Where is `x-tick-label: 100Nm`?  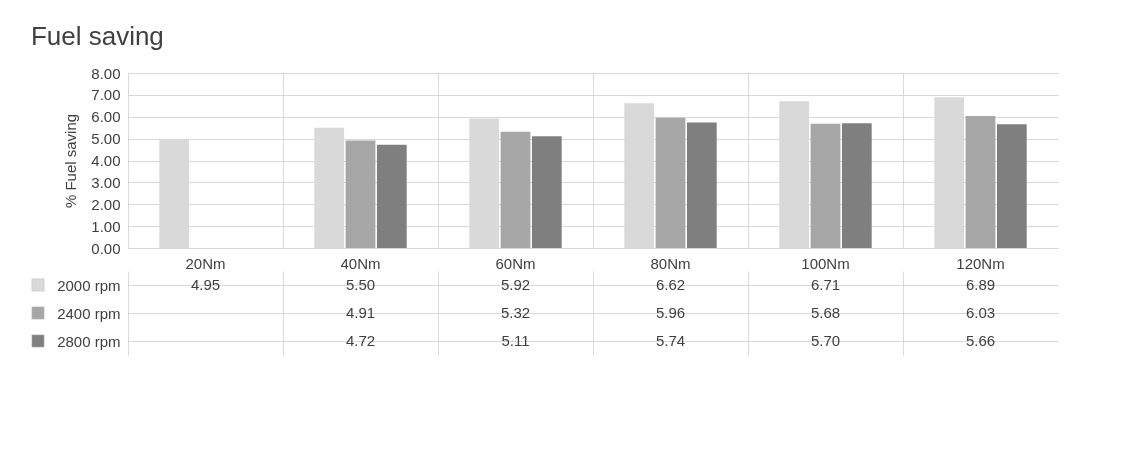 x-tick-label: 100Nm is located at coordinates (825, 263).